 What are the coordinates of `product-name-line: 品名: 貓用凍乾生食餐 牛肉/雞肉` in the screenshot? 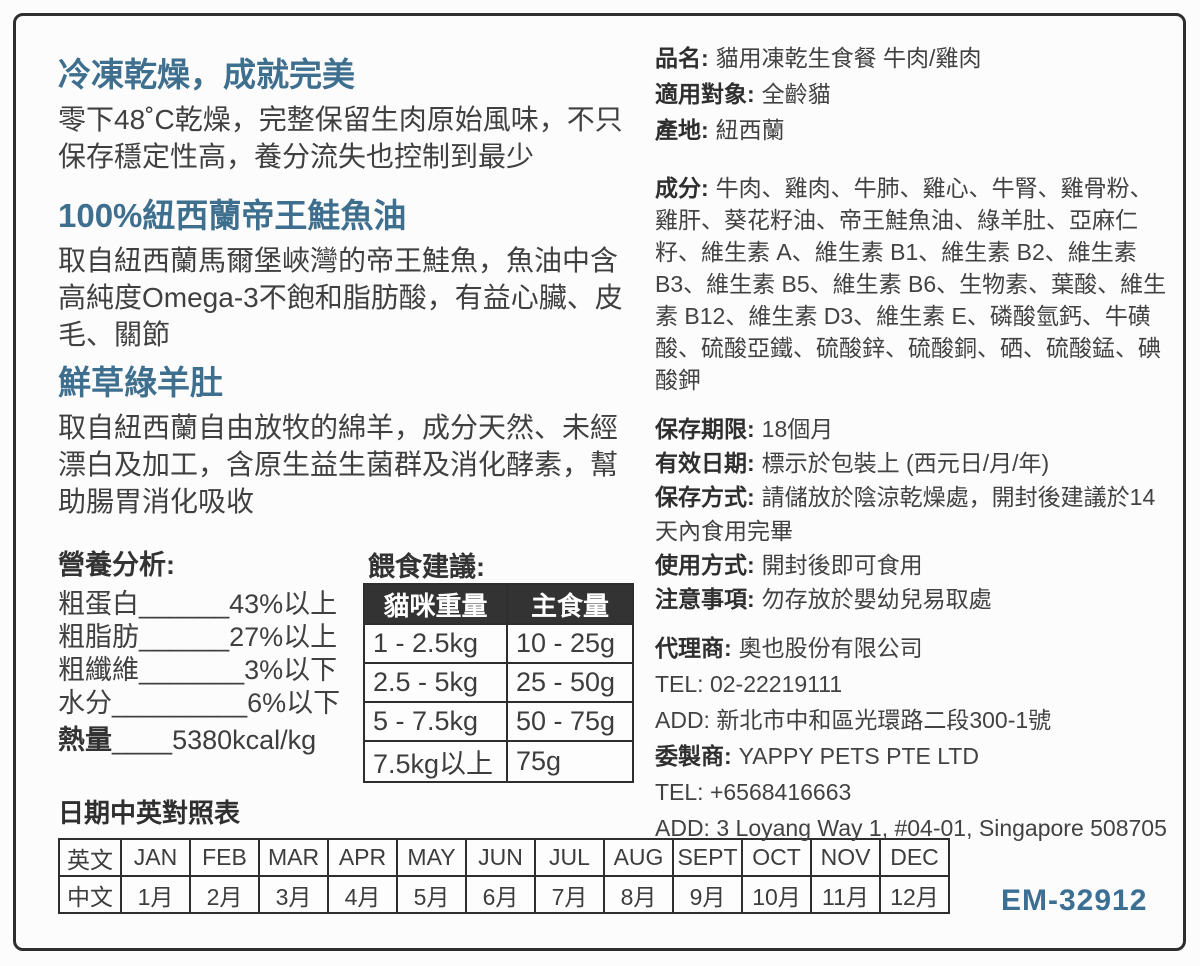 It's located at (911, 58).